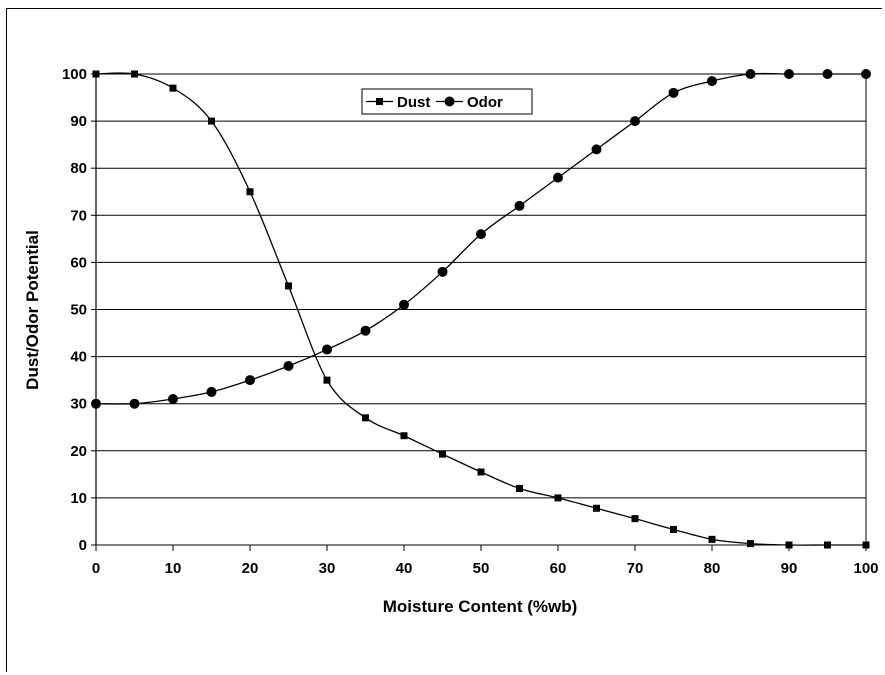  I want to click on y-tick-labels: 0 10 20 30 40 50 60 70 80 90 100, so click(74, 310).